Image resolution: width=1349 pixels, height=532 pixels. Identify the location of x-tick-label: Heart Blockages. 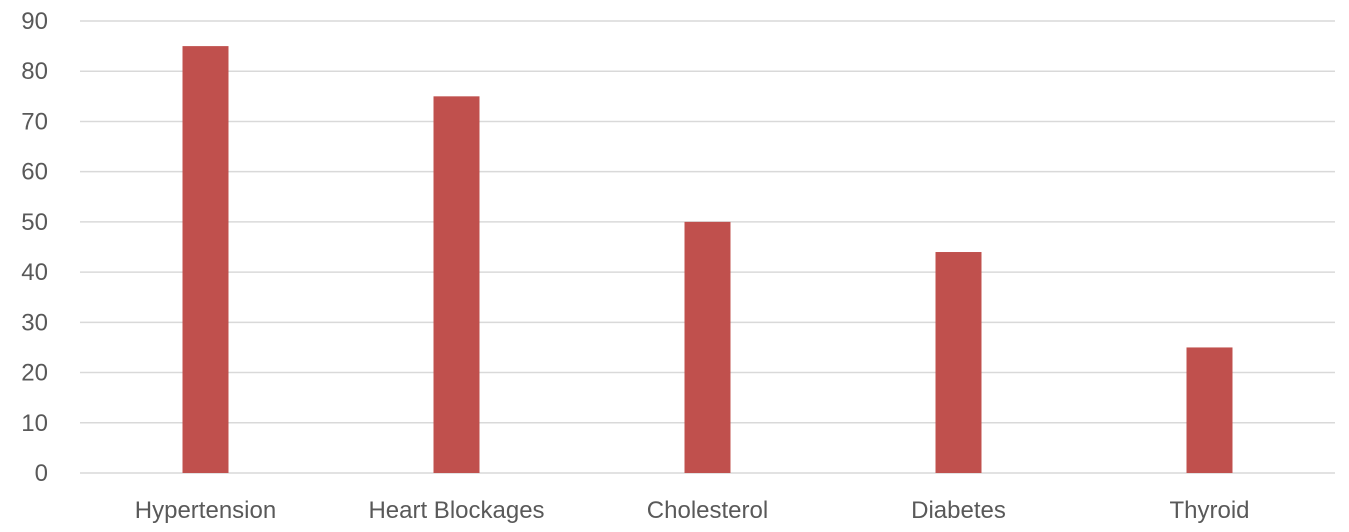
(456, 510).